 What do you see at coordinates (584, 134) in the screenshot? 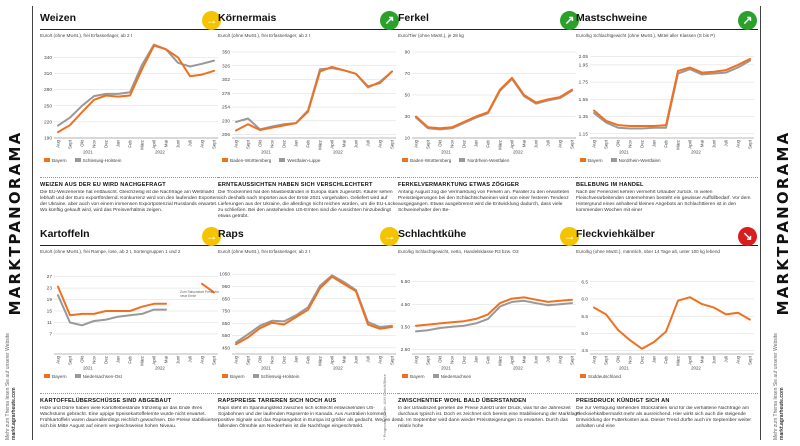
I see `y-tick-label: 1.15` at bounding box center [584, 134].